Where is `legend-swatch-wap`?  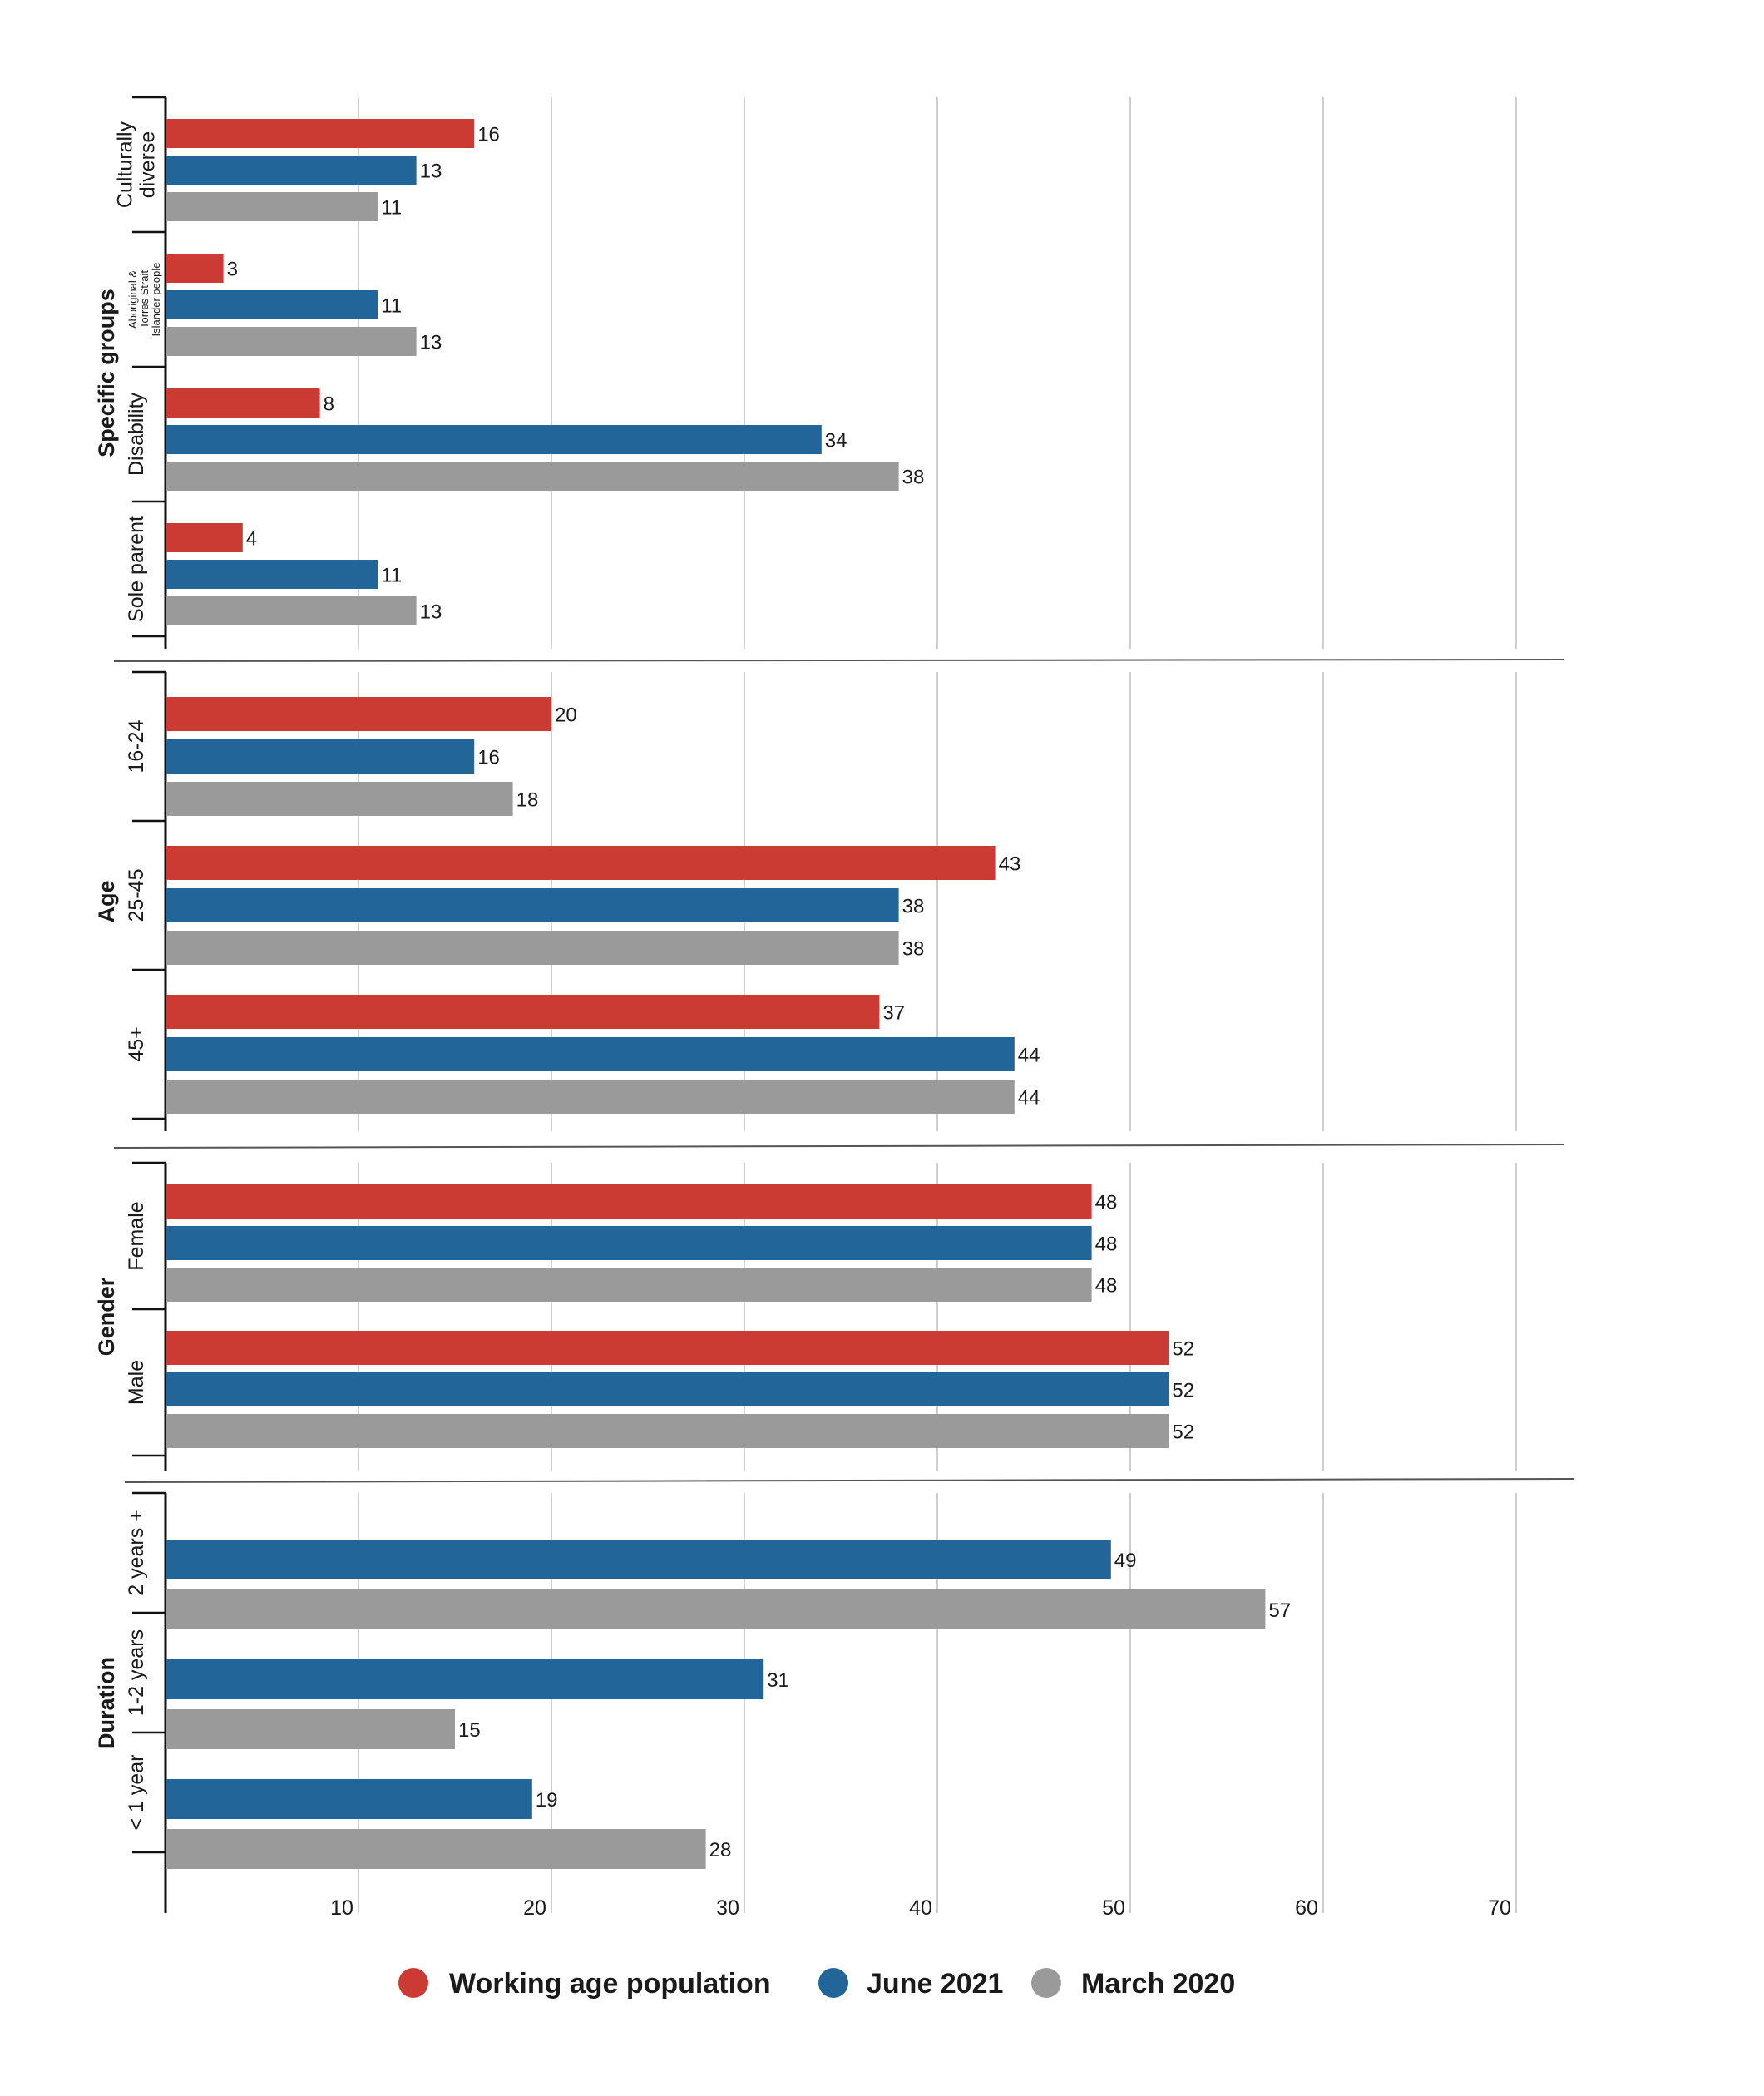 legend-swatch-wap is located at coordinates (413, 1983).